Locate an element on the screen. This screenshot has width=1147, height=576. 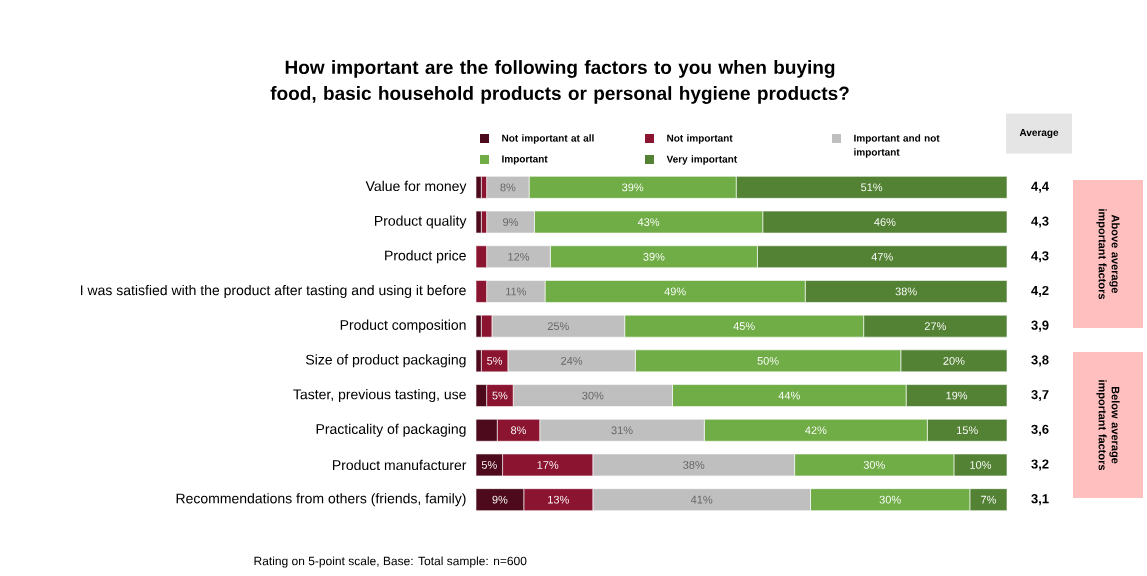
data-label: 24% is located at coordinates (572, 360).